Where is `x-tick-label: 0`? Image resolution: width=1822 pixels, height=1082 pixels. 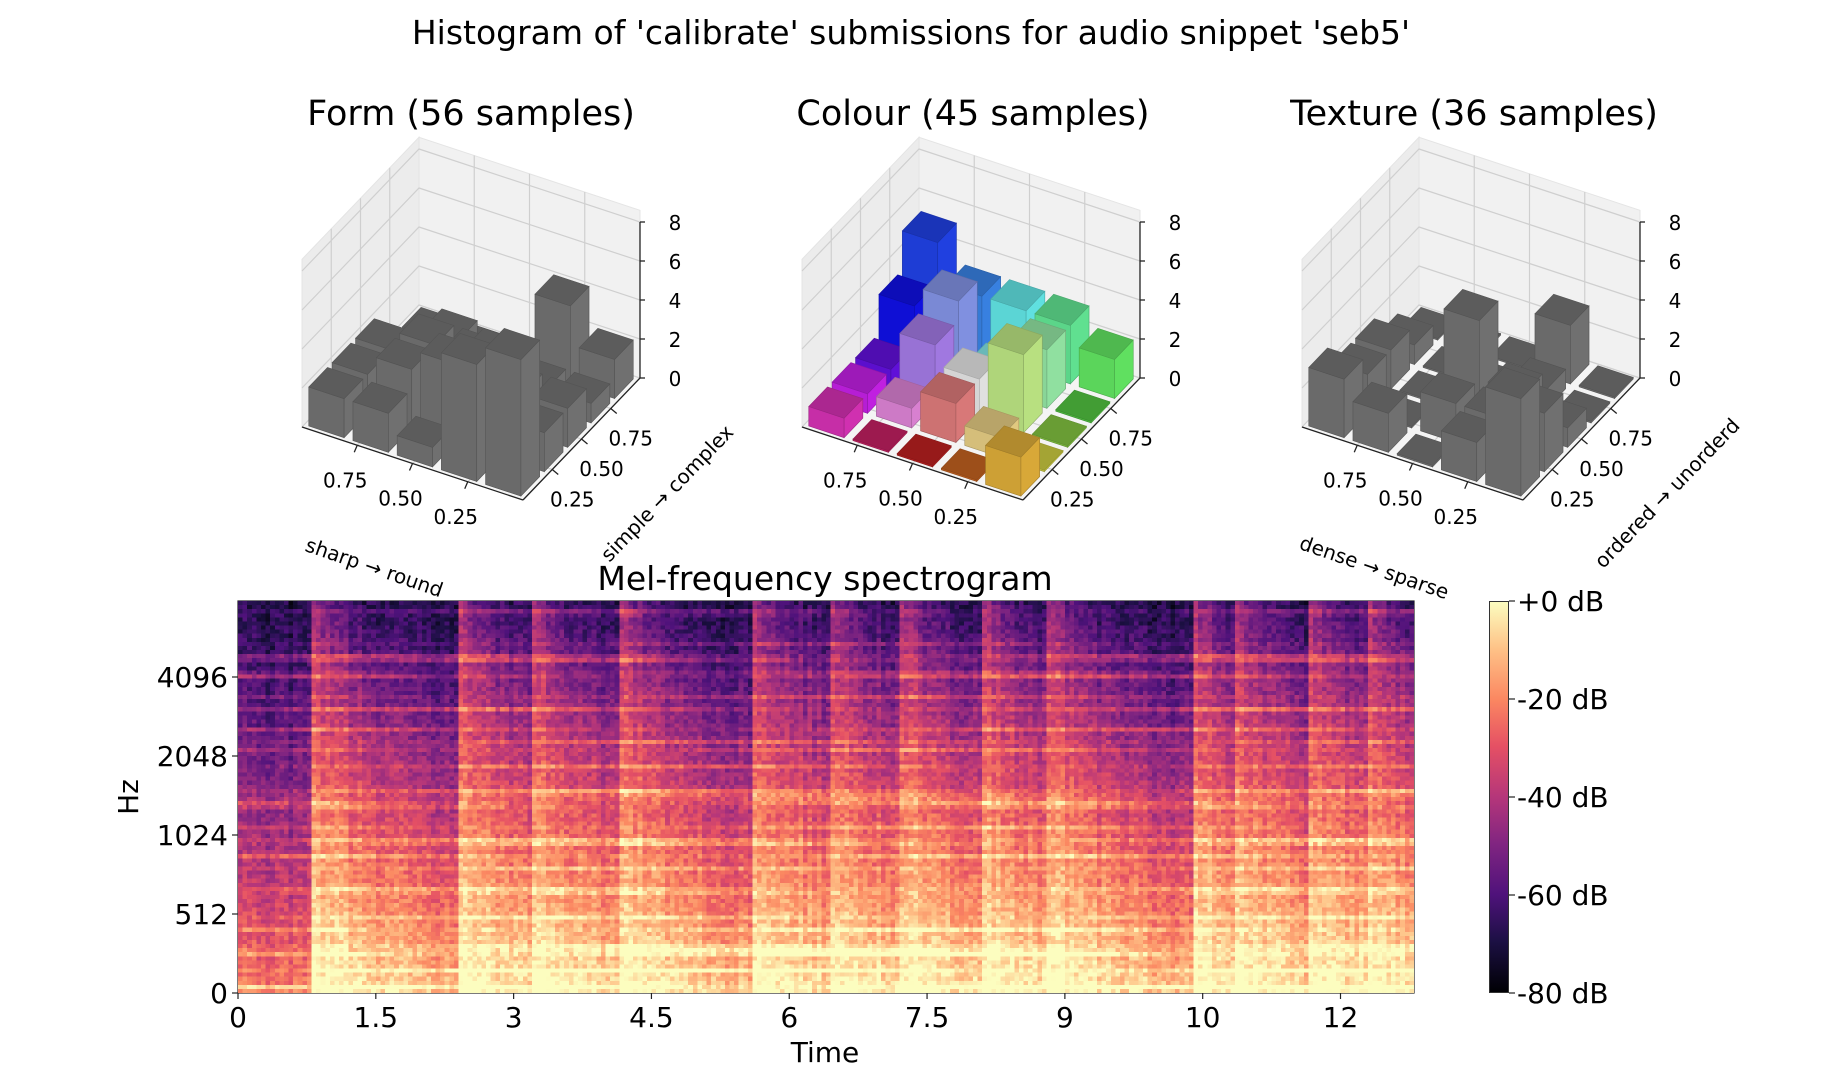 x-tick-label: 0 is located at coordinates (238, 1017).